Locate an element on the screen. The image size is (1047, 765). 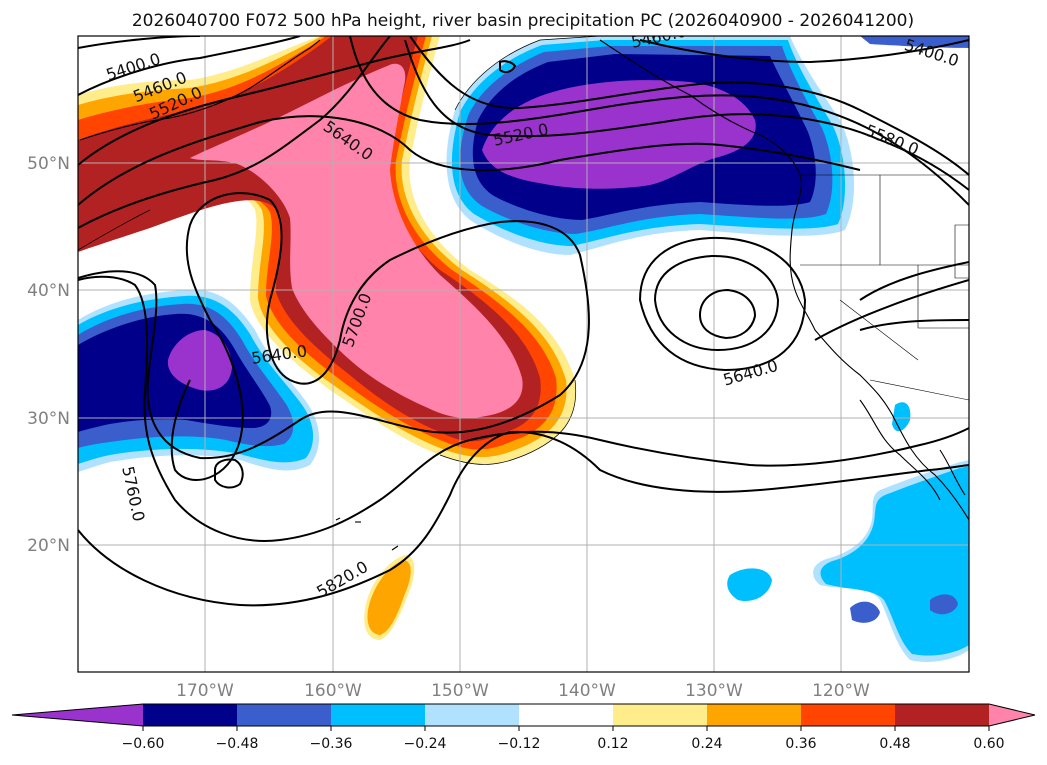
colorbar-tick-label: −0.36 is located at coordinates (331, 744).